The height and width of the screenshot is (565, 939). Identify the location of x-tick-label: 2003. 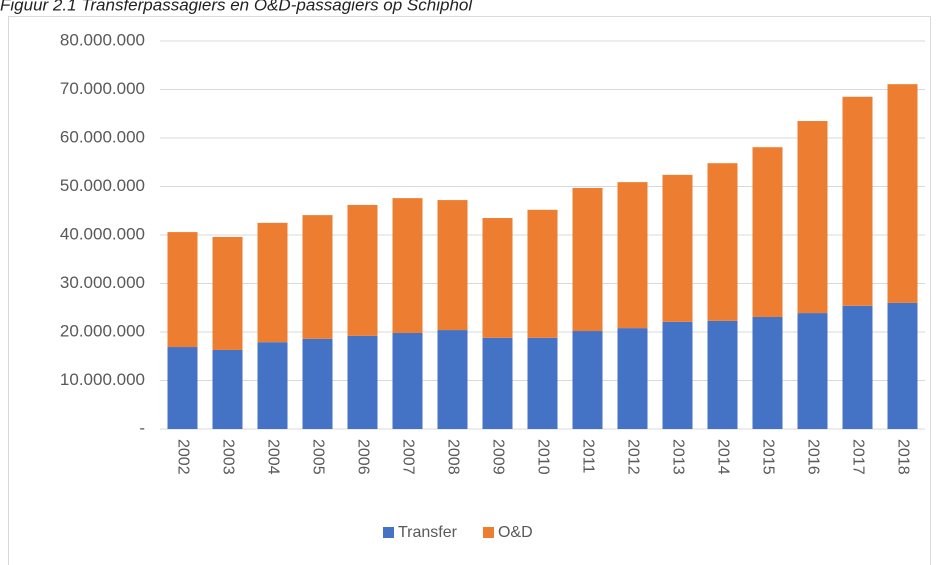
(227, 457).